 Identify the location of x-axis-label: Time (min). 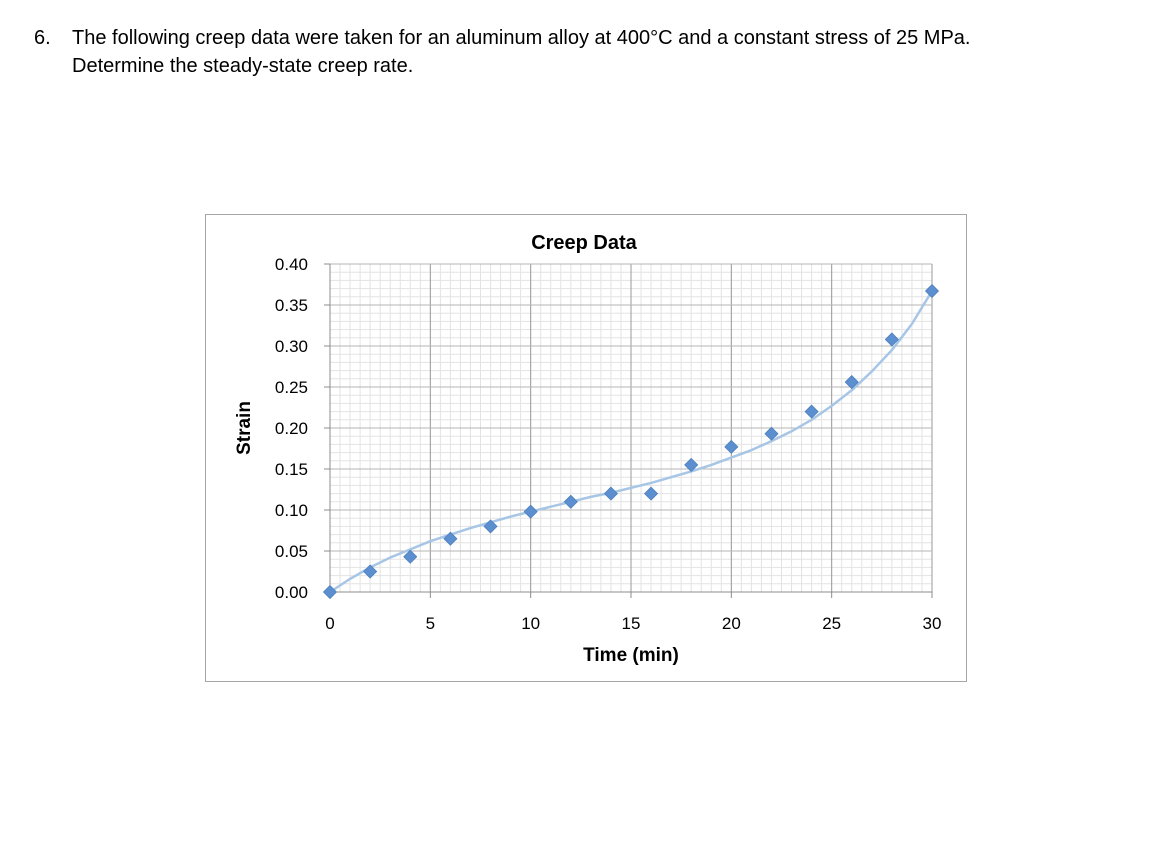
(631, 655).